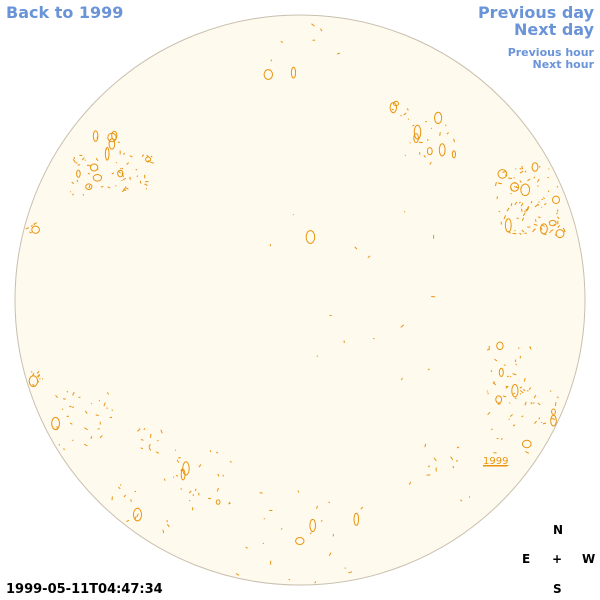 The image size is (600, 600). Describe the element at coordinates (557, 559) in the screenshot. I see `compass-center: +` at that location.